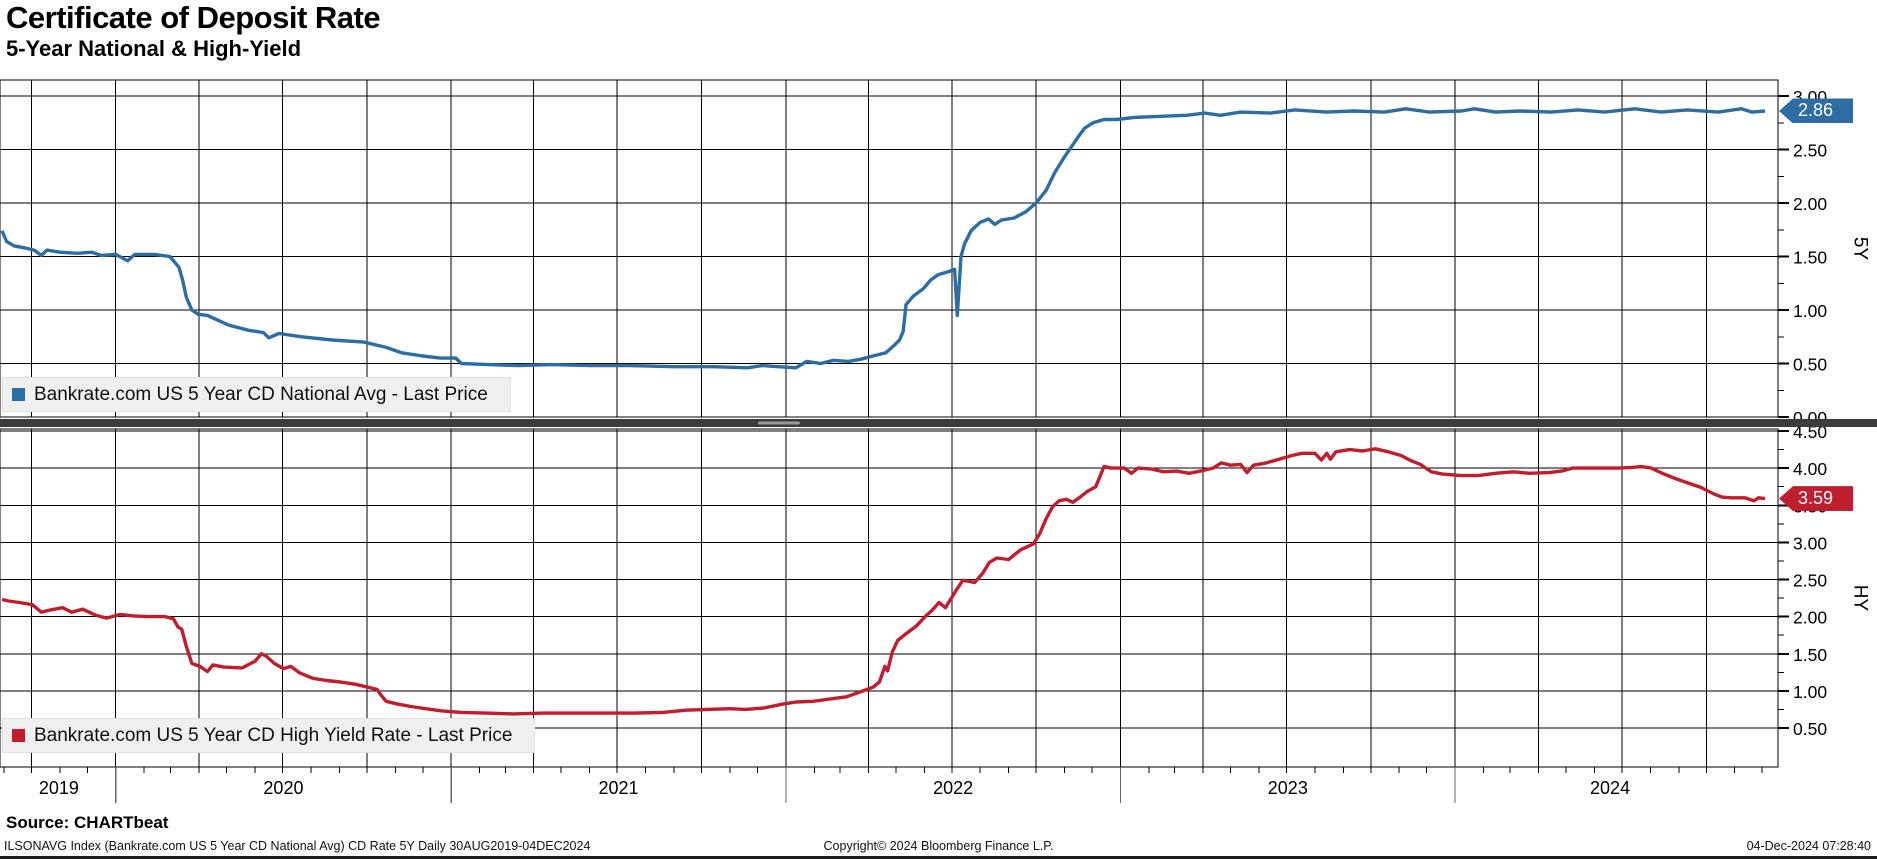 This screenshot has height=859, width=1877. What do you see at coordinates (1808, 846) in the screenshot?
I see `timestamp: 04-Dec-2024 07:28:40` at bounding box center [1808, 846].